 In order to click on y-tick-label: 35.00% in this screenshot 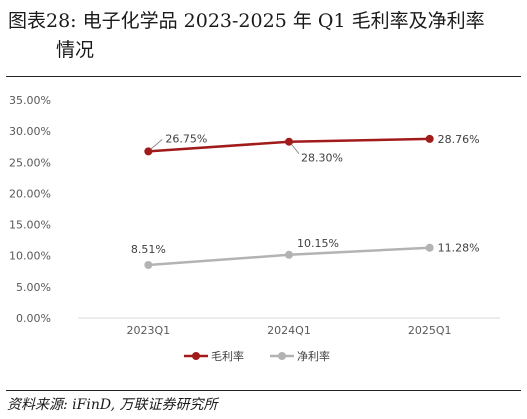, I will do `click(30, 100)`.